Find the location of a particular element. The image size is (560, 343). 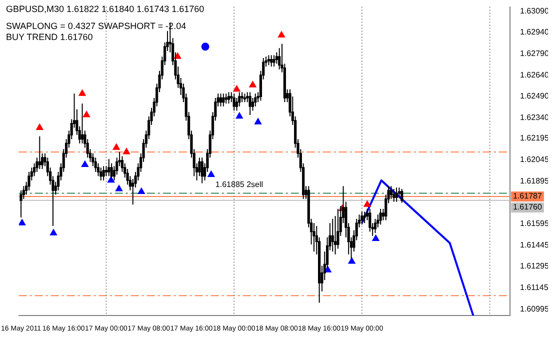

annotation: BUY TREND 1.61760 is located at coordinates (50, 37).